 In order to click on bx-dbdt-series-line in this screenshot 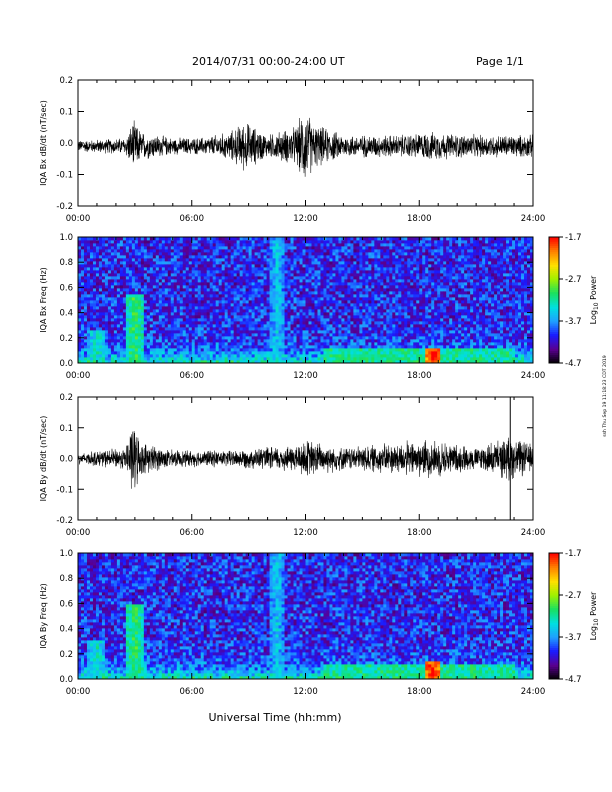, I will do `click(305, 147)`.